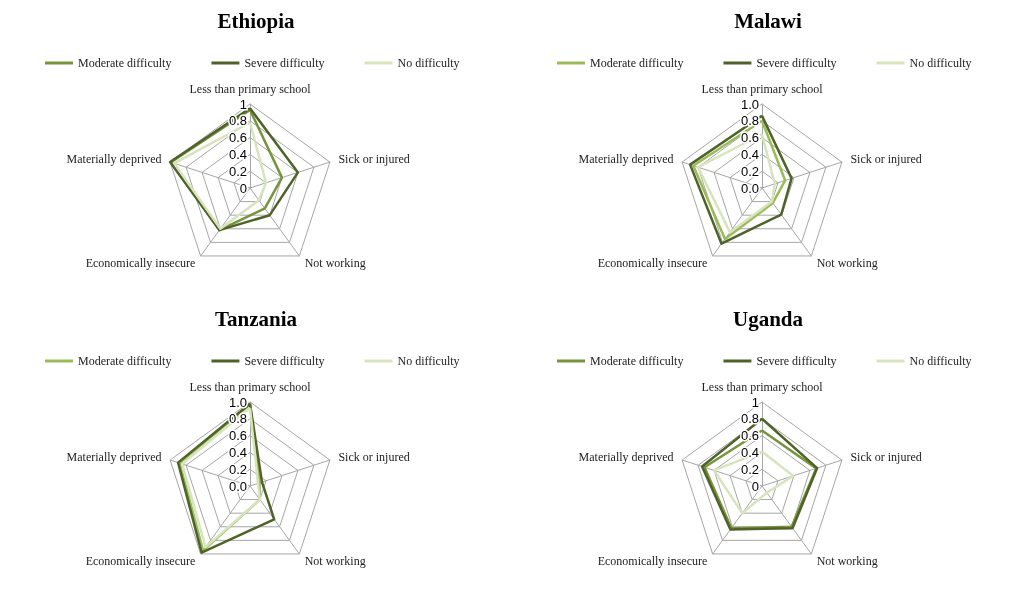 The image size is (1024, 615). What do you see at coordinates (768, 318) in the screenshot?
I see `chart-title: Uganda` at bounding box center [768, 318].